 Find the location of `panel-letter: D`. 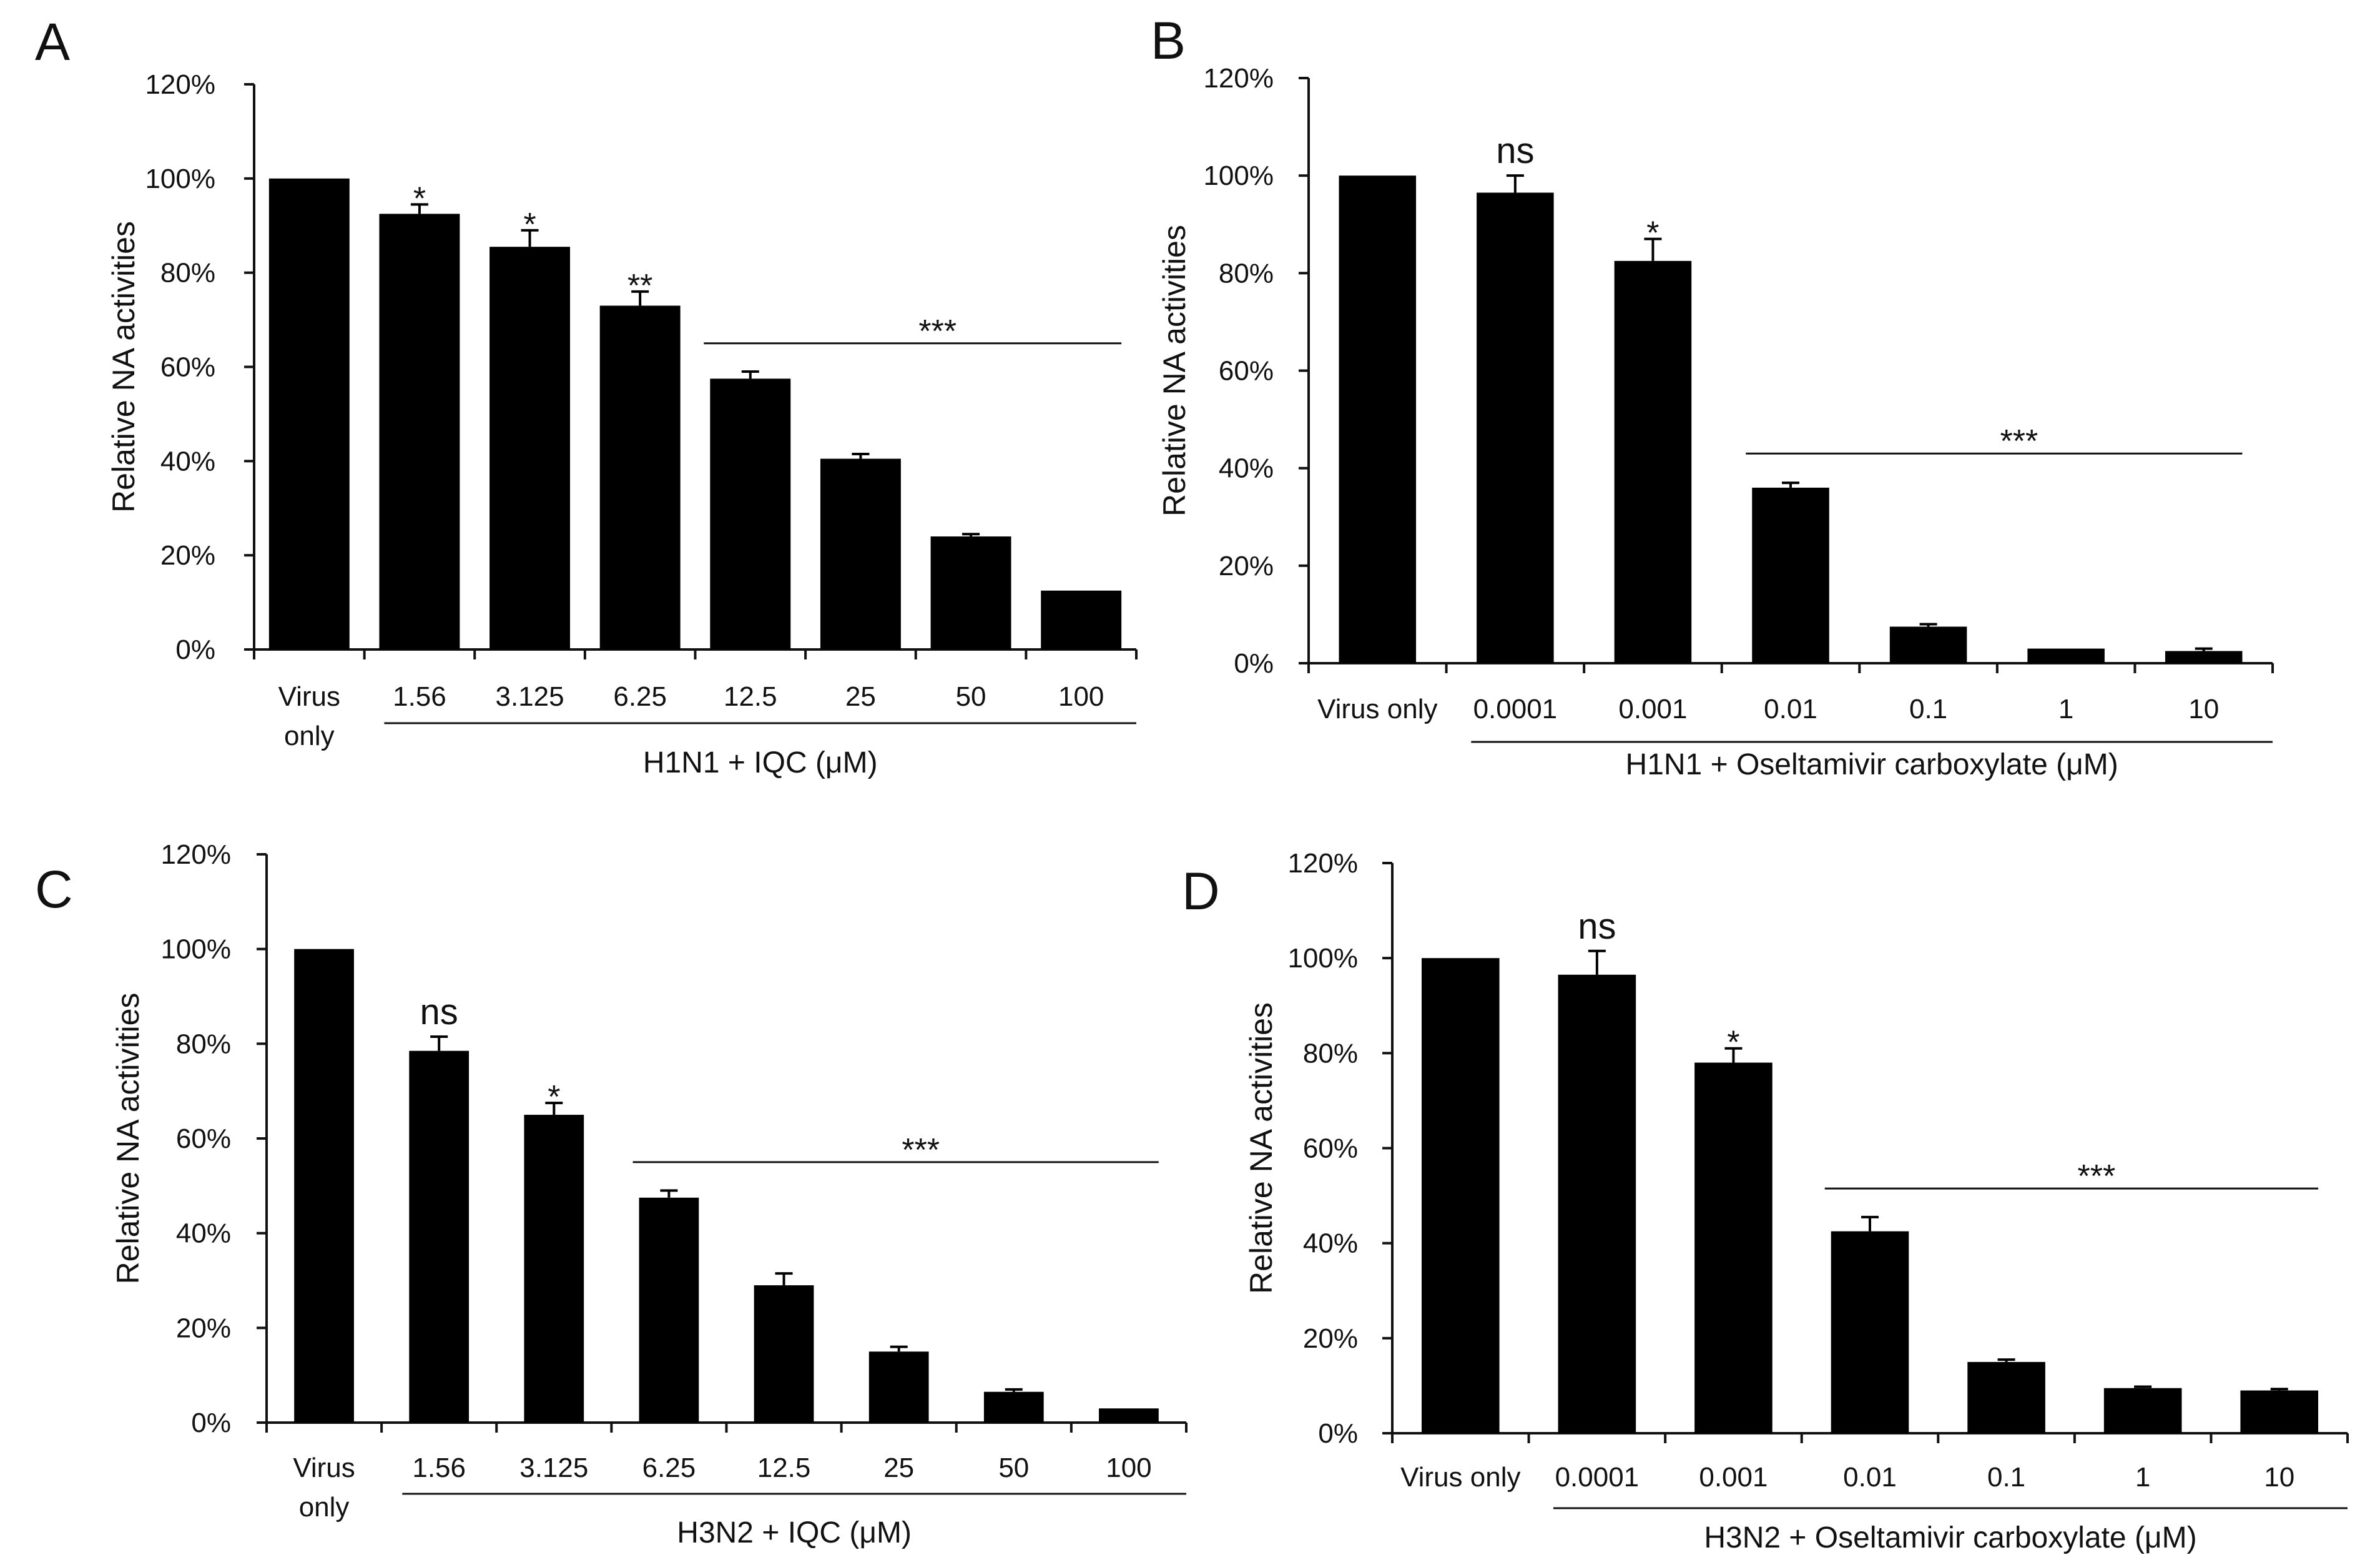

panel-letter: D is located at coordinates (1201, 891).